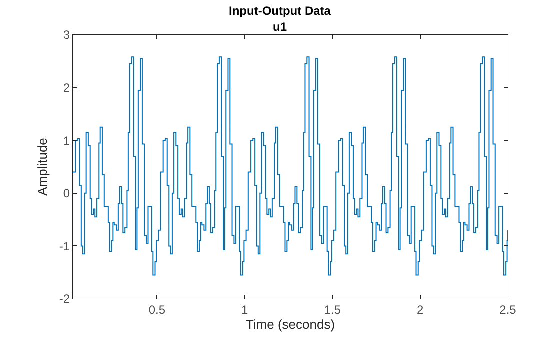  I want to click on chart-subtitle: u1, so click(280, 27).